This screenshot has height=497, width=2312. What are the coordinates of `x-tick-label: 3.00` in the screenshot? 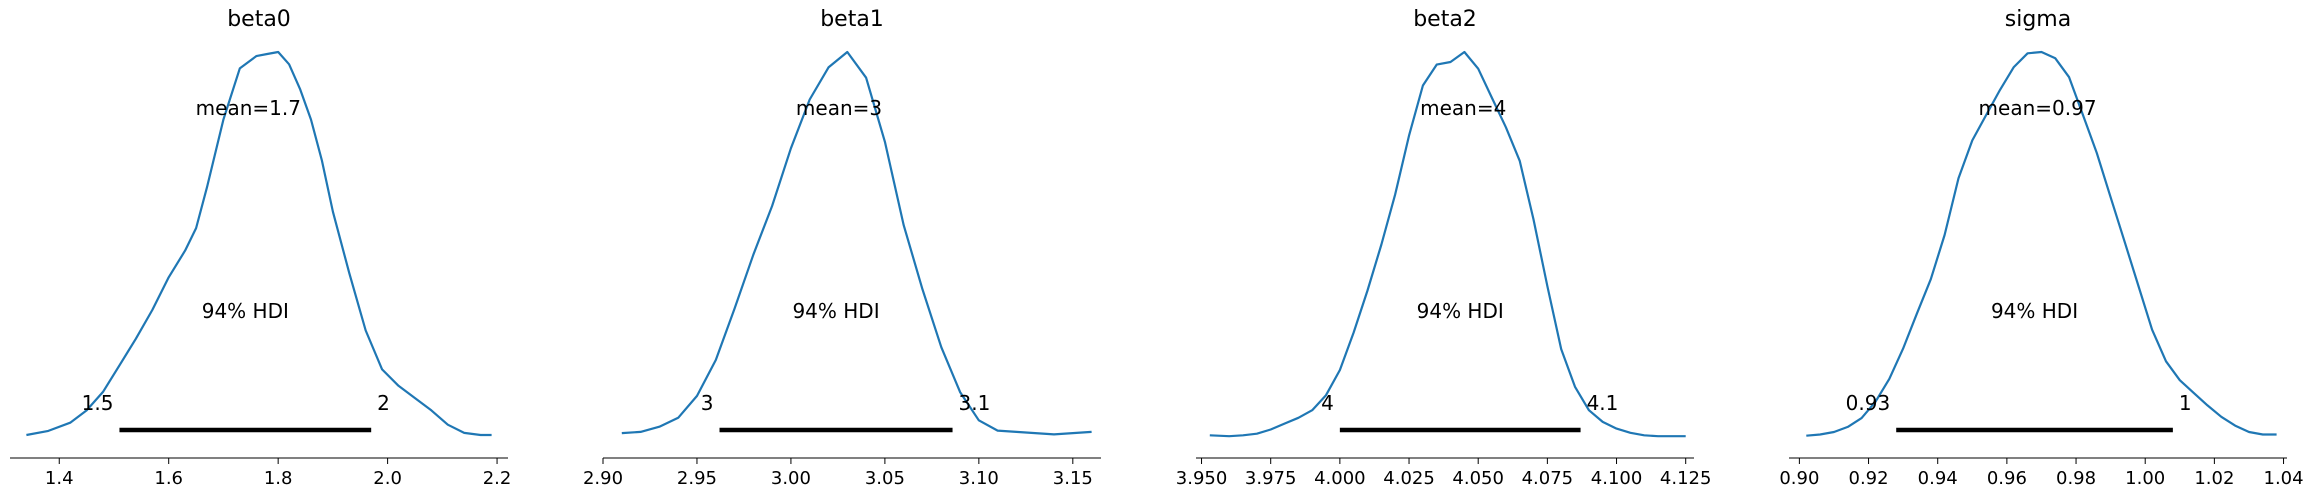 It's located at (791, 478).